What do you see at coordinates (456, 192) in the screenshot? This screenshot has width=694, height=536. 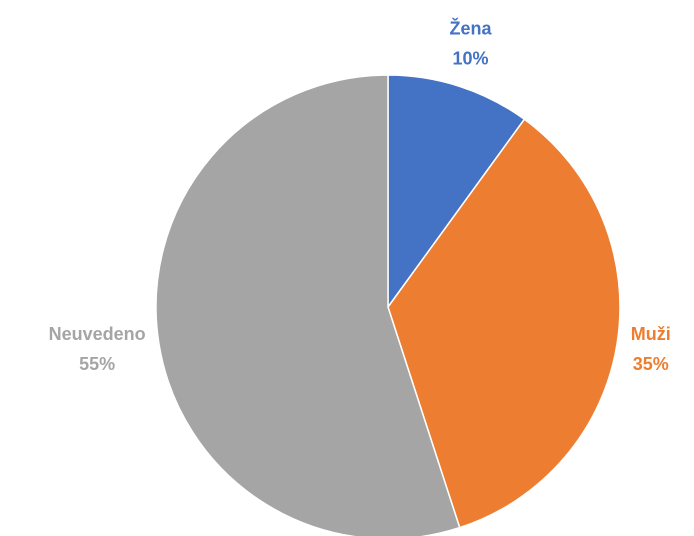 I see `pie-slice` at bounding box center [456, 192].